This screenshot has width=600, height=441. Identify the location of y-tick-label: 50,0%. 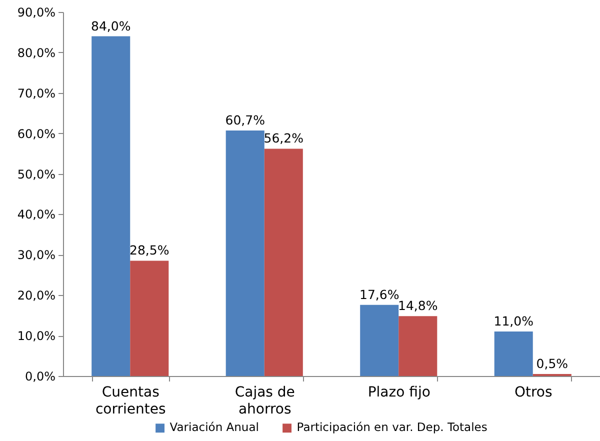
(36, 174).